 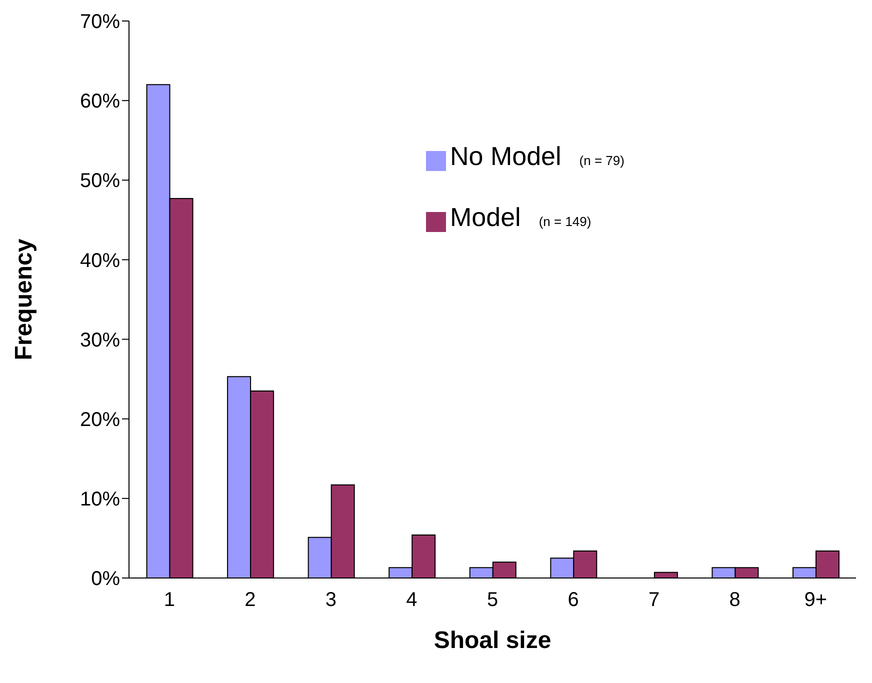 What do you see at coordinates (734, 600) in the screenshot?
I see `x-tick-label: 8` at bounding box center [734, 600].